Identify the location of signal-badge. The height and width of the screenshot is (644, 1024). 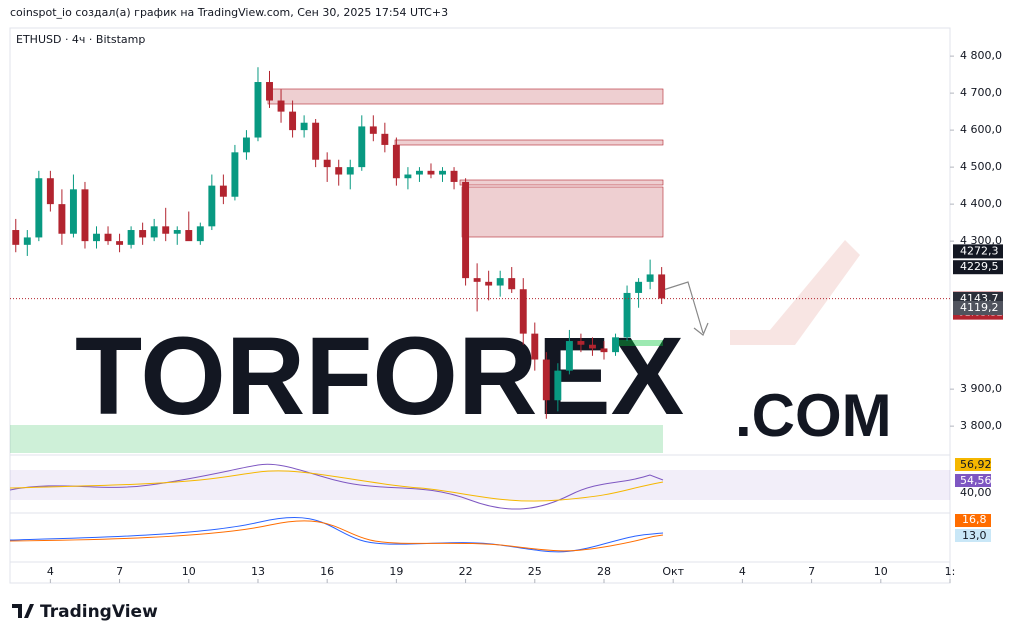
(973, 520).